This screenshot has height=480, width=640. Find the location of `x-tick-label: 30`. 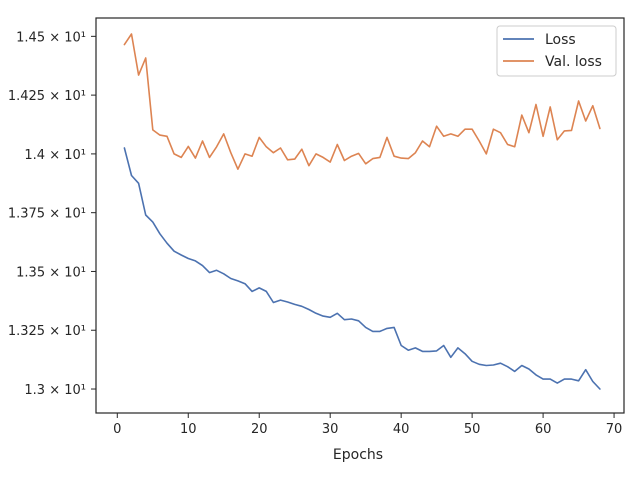

x-tick-label: 30 is located at coordinates (330, 429).